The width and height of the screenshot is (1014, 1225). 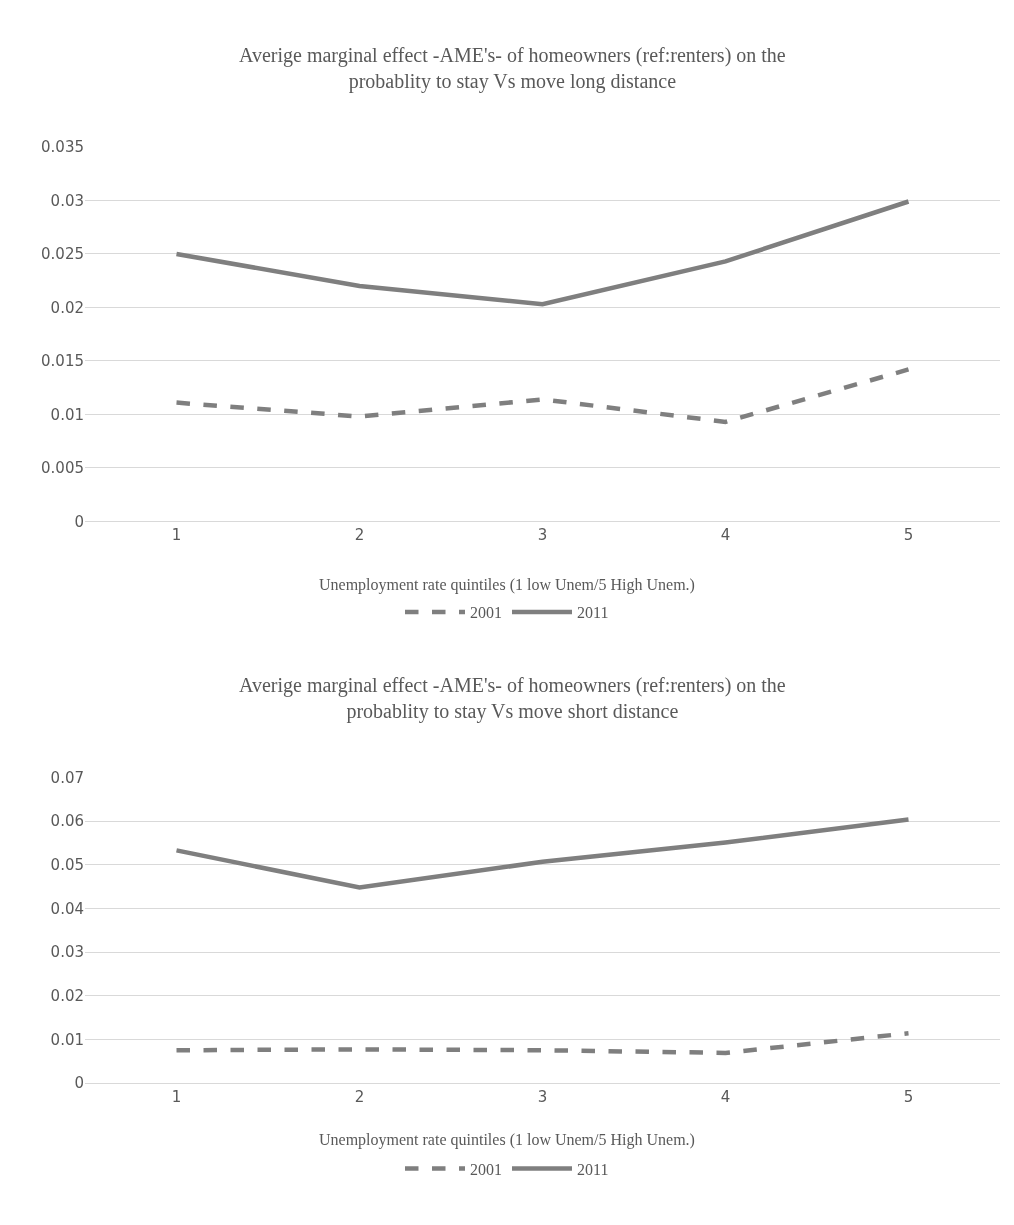 I want to click on y-tick-label: 0.025, so click(x=62, y=254).